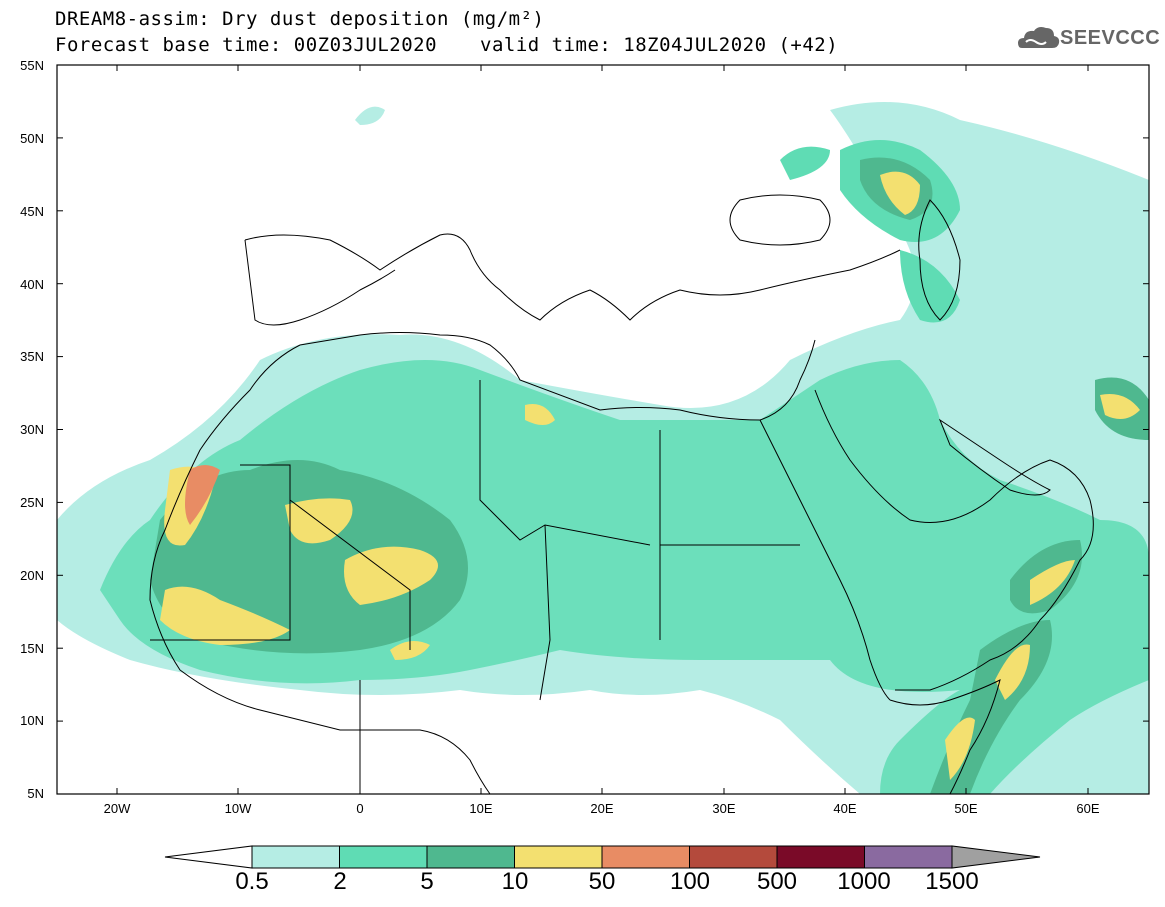 The width and height of the screenshot is (1165, 907). What do you see at coordinates (659, 45) in the screenshot?
I see `valid-time: valid time: 18Z04JUL2020 (+42)` at bounding box center [659, 45].